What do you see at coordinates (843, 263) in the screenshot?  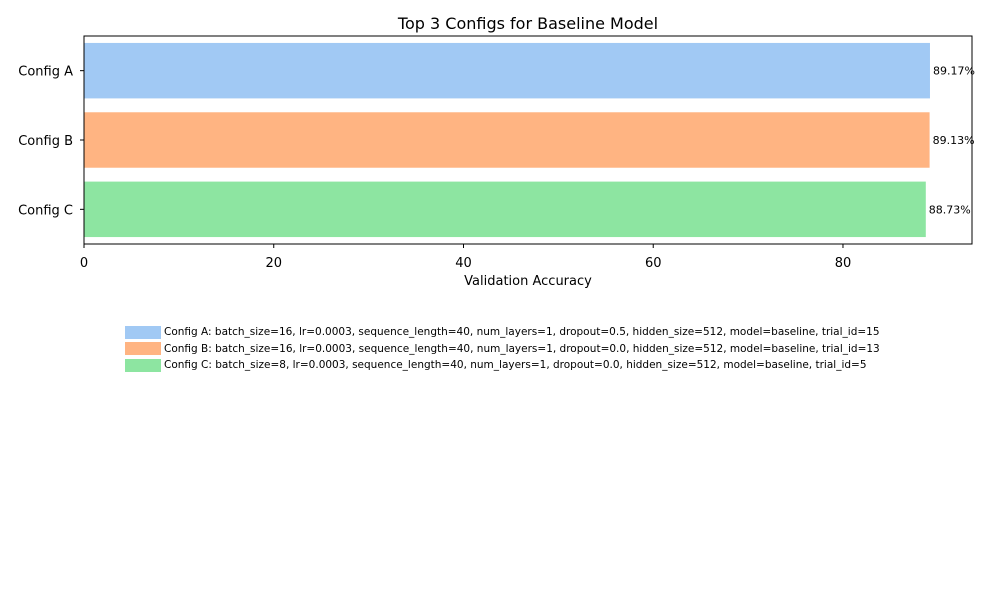 I see `x-tick-label: 80` at bounding box center [843, 263].